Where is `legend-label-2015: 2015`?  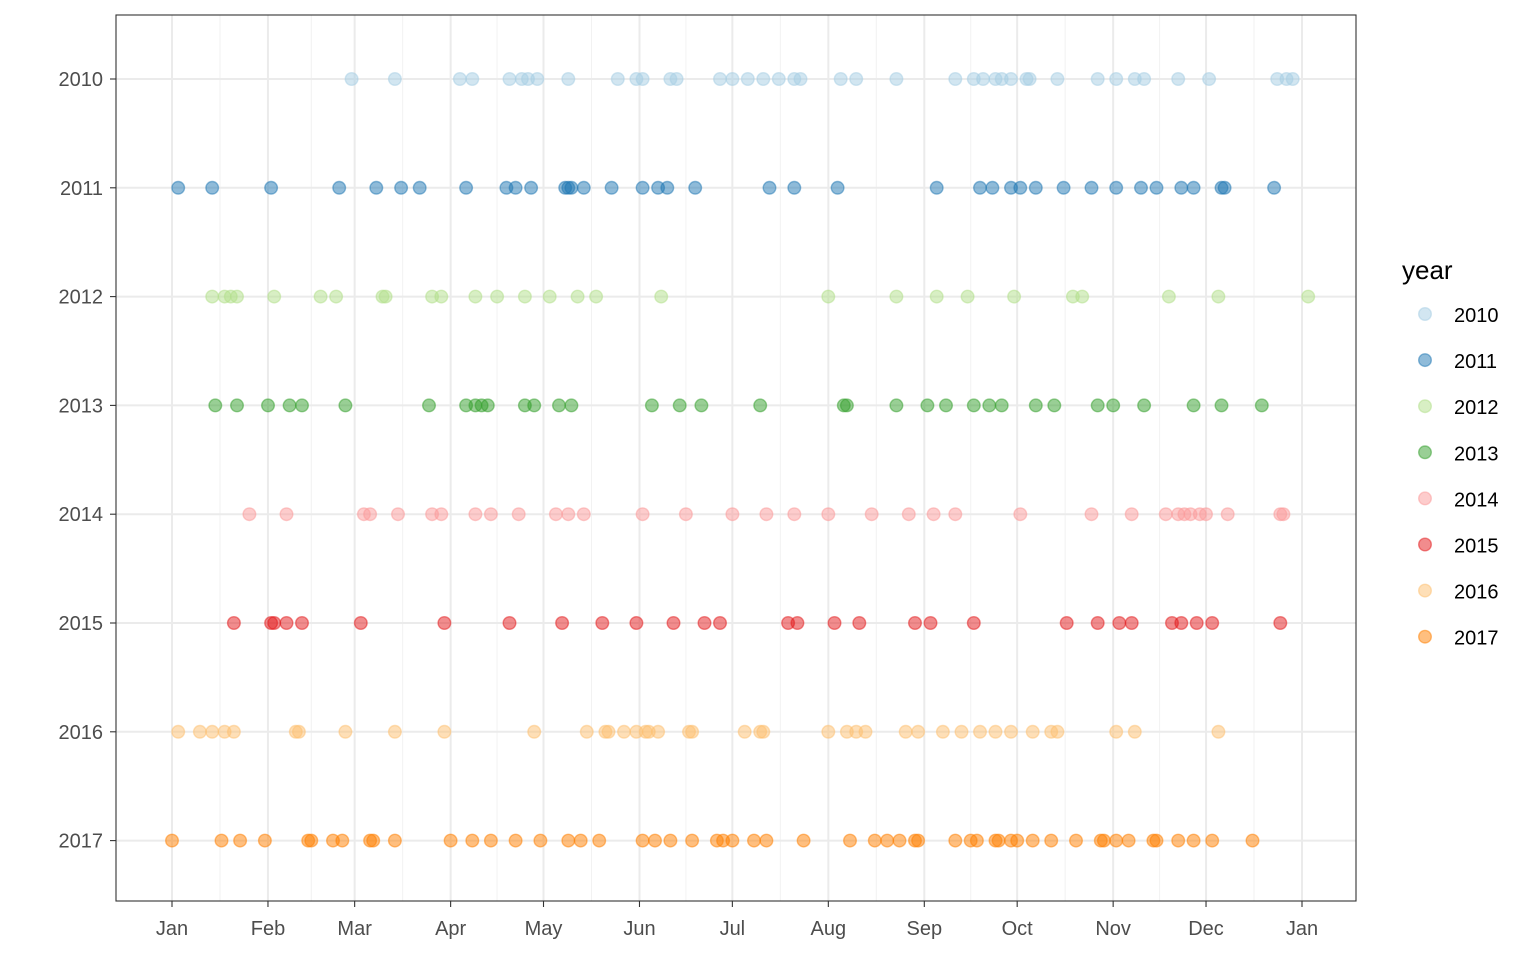 legend-label-2015: 2015 is located at coordinates (1476, 547).